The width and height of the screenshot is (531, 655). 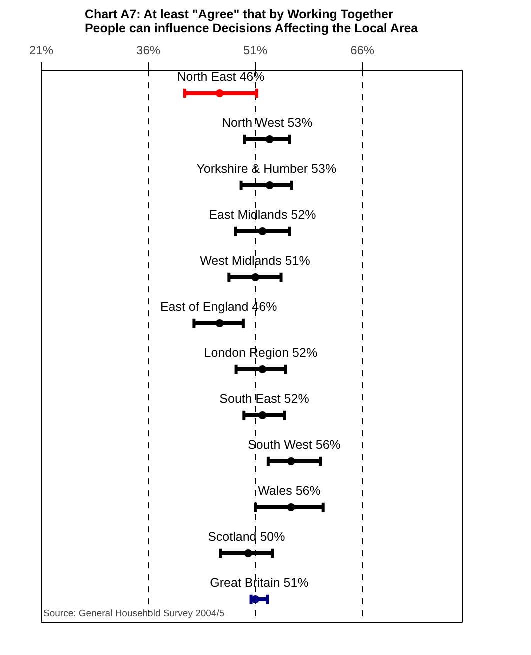 What do you see at coordinates (259, 583) in the screenshot?
I see `category-label: Great Britain 51%` at bounding box center [259, 583].